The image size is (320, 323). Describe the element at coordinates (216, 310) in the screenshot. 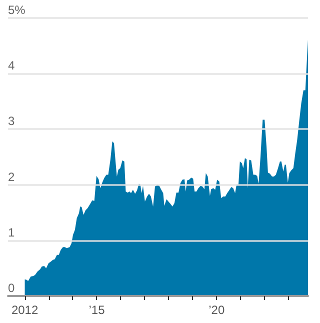

I see `x-tick-label: ’20` at that location.